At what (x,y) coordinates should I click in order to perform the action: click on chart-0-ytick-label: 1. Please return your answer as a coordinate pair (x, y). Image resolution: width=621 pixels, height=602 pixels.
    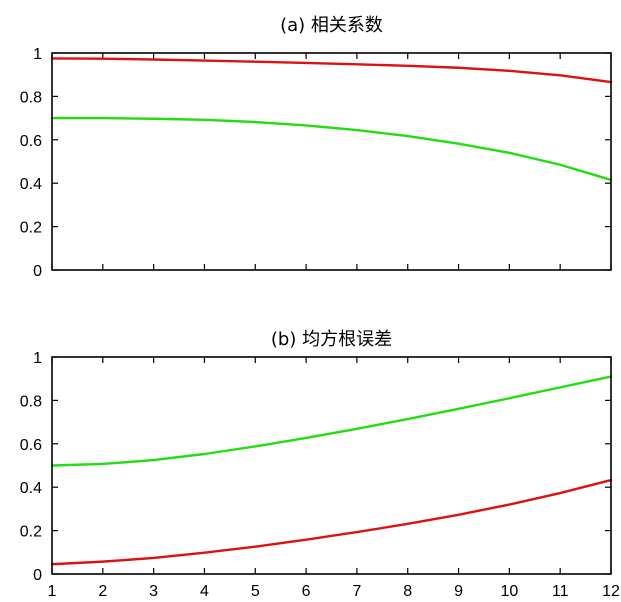
    Looking at the image, I should click on (37, 54).